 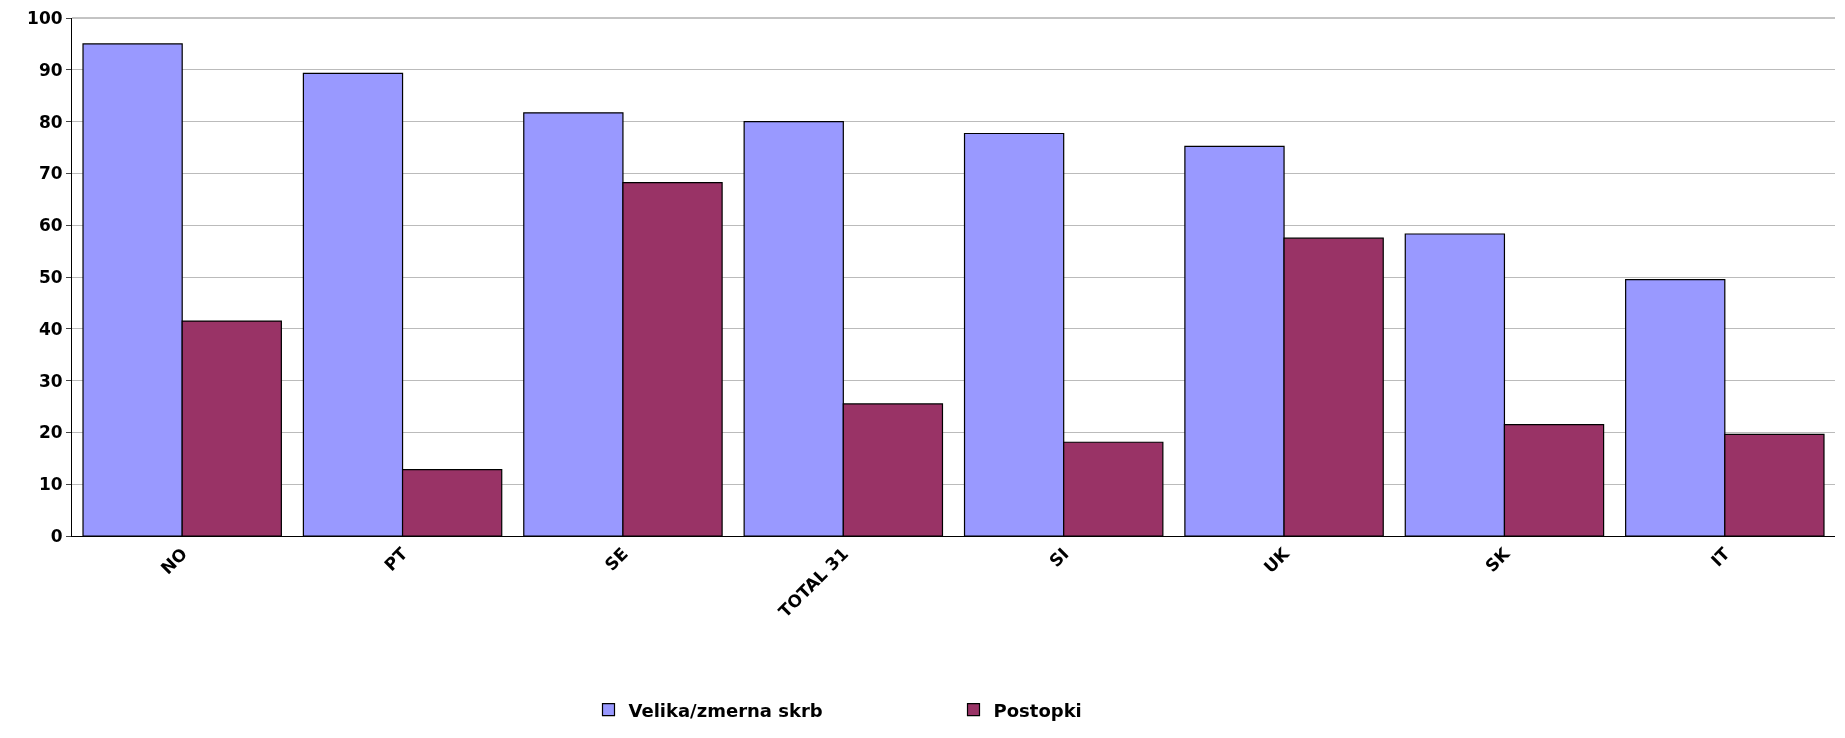 I want to click on y-tick-label: 10, so click(x=50, y=484).